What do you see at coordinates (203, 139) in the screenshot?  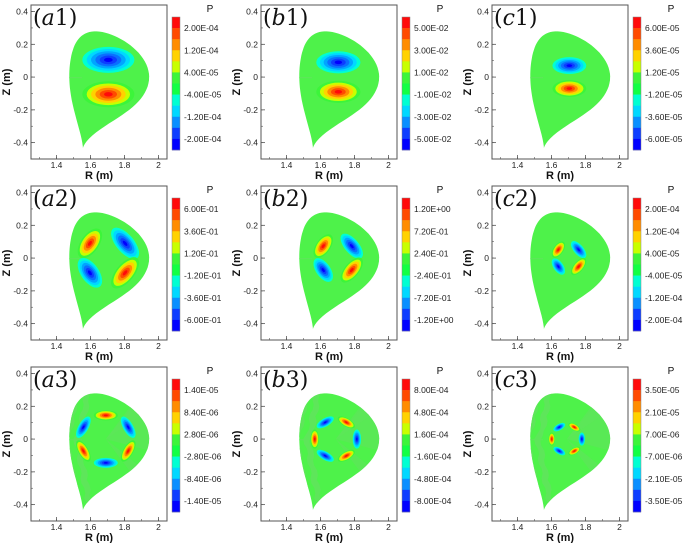 I see `colorbar-label: -2.00E-04` at bounding box center [203, 139].